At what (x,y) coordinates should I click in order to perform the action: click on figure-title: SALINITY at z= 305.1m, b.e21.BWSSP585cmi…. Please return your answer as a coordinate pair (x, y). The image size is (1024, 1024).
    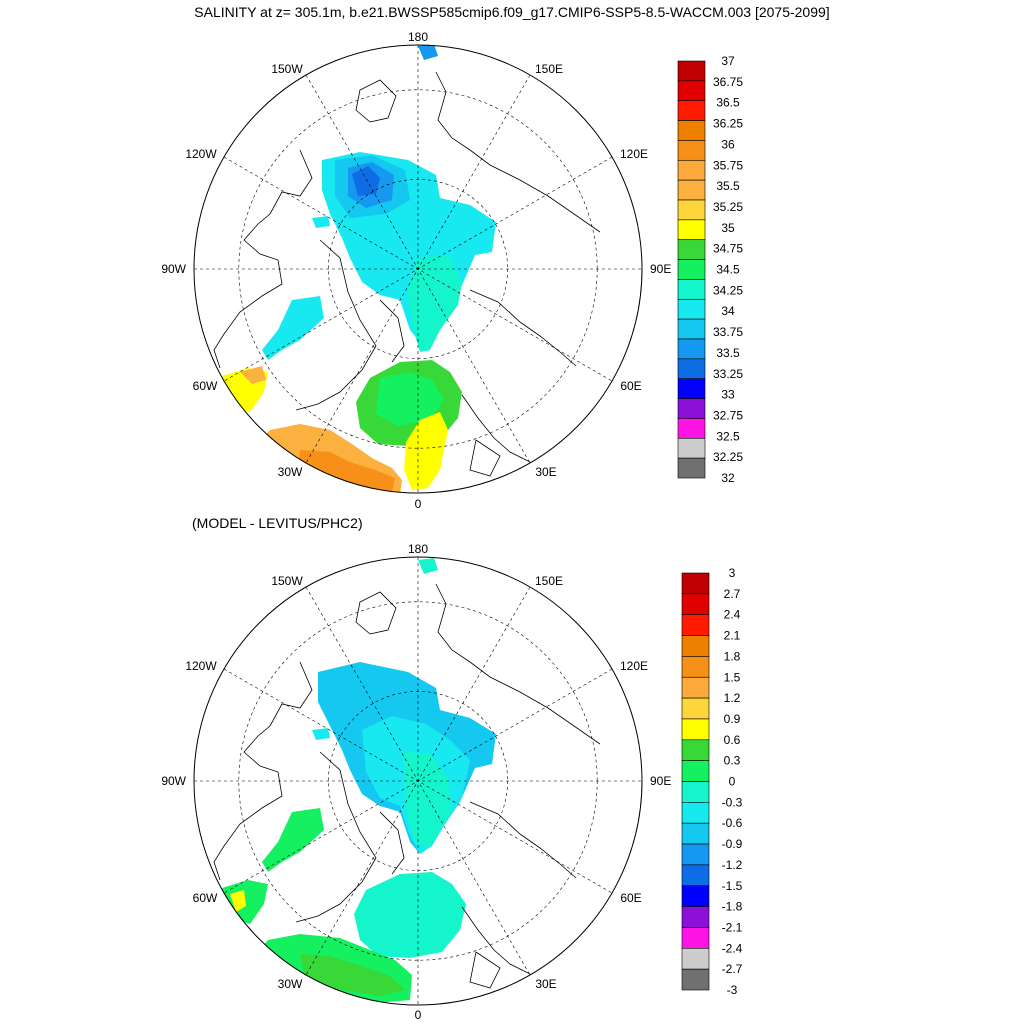
    Looking at the image, I should click on (512, 12).